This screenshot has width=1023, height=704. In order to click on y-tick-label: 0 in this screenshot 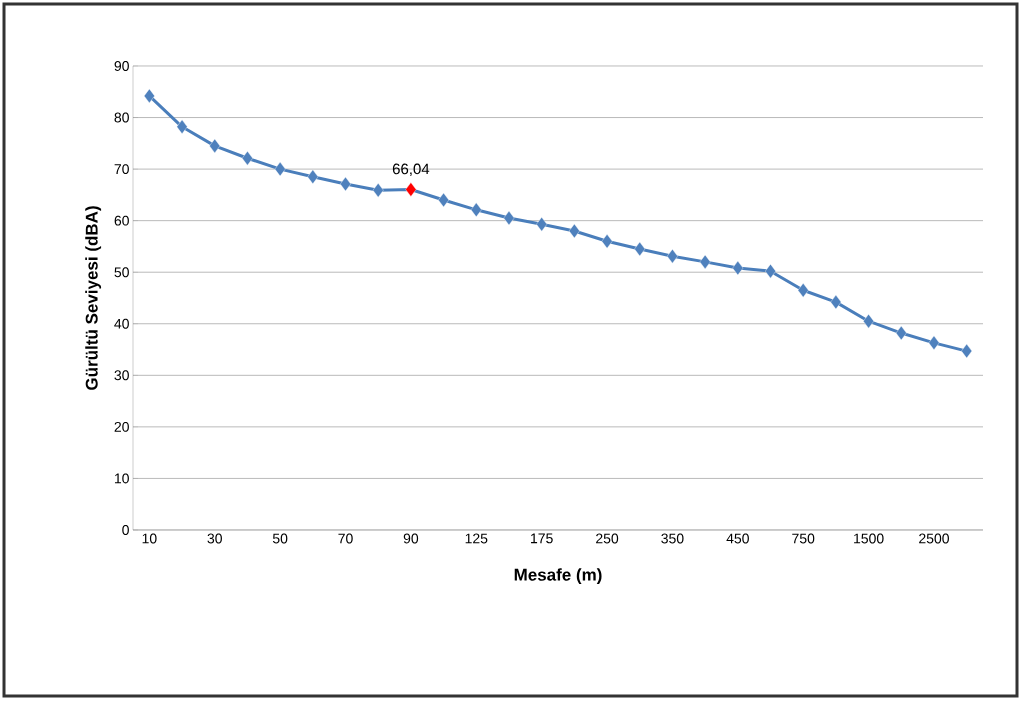, I will do `click(125, 530)`.